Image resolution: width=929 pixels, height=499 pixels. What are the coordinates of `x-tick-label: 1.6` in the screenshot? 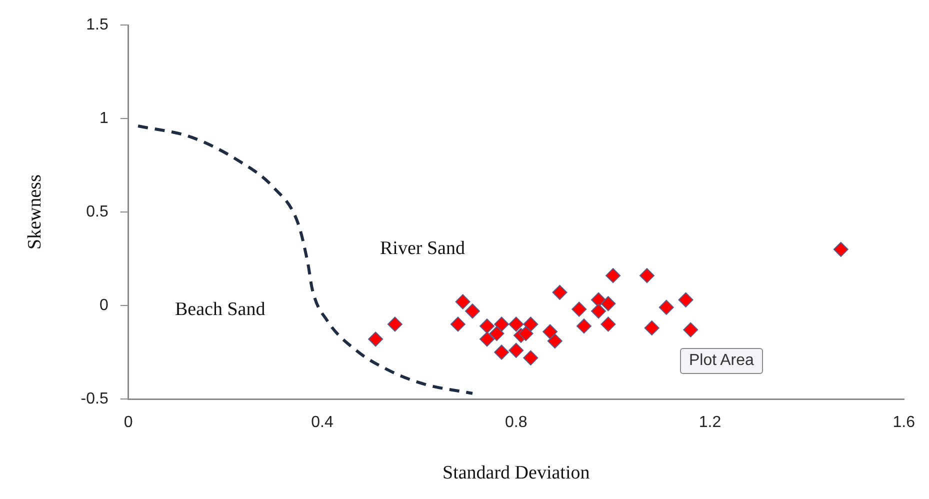 It's located at (904, 423).